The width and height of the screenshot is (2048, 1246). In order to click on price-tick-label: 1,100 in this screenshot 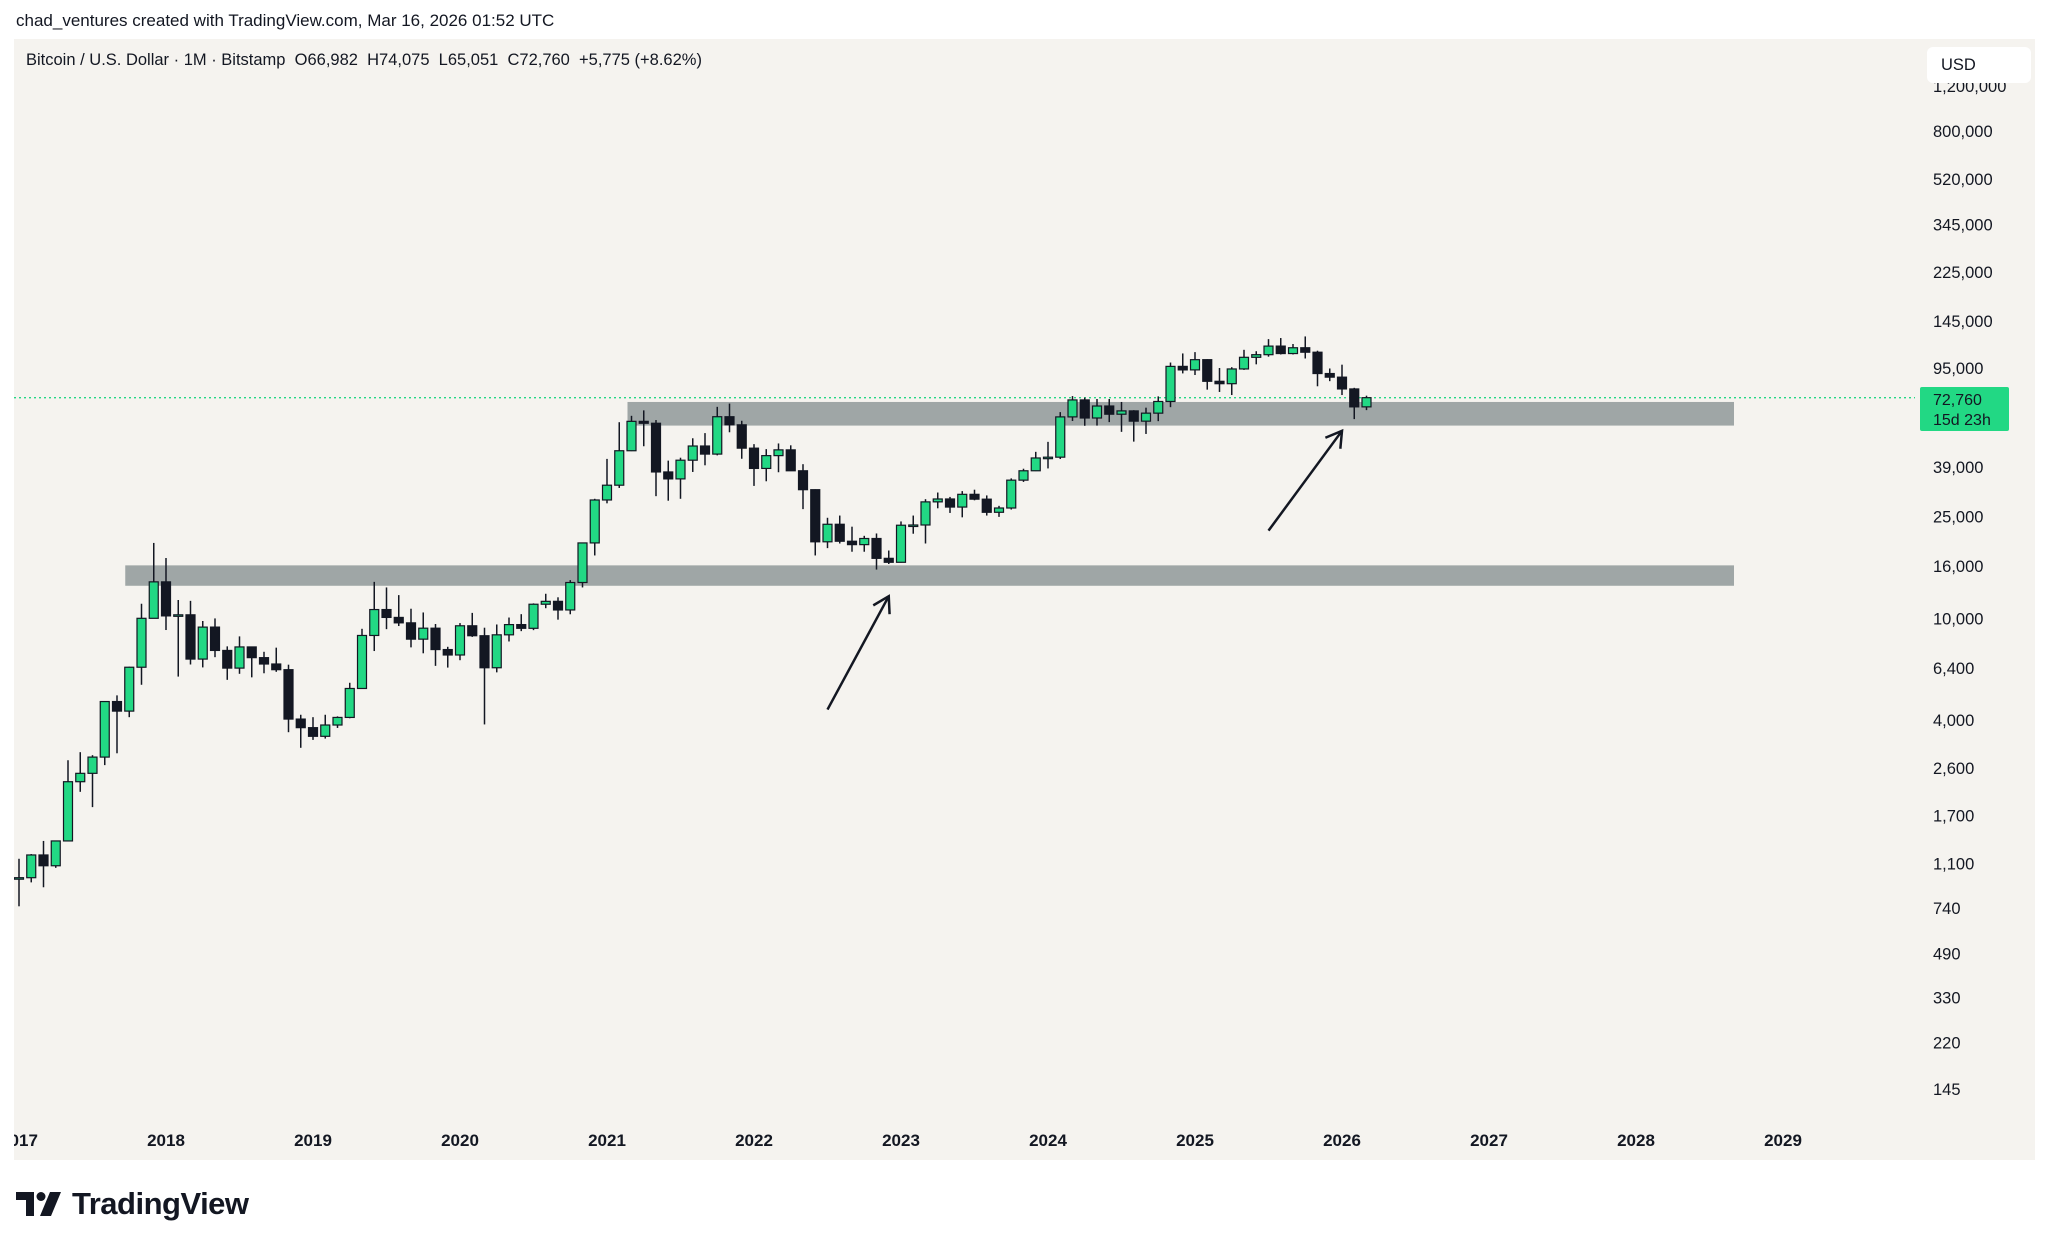, I will do `click(1953, 865)`.